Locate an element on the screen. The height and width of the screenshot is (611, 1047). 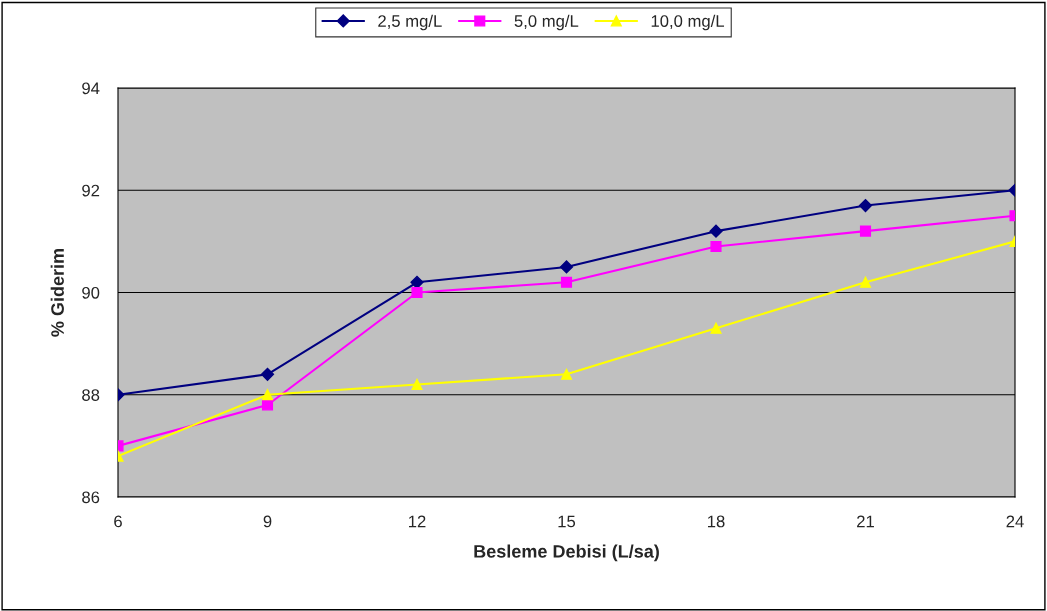
y-tick-label: 90 is located at coordinates (91, 292).